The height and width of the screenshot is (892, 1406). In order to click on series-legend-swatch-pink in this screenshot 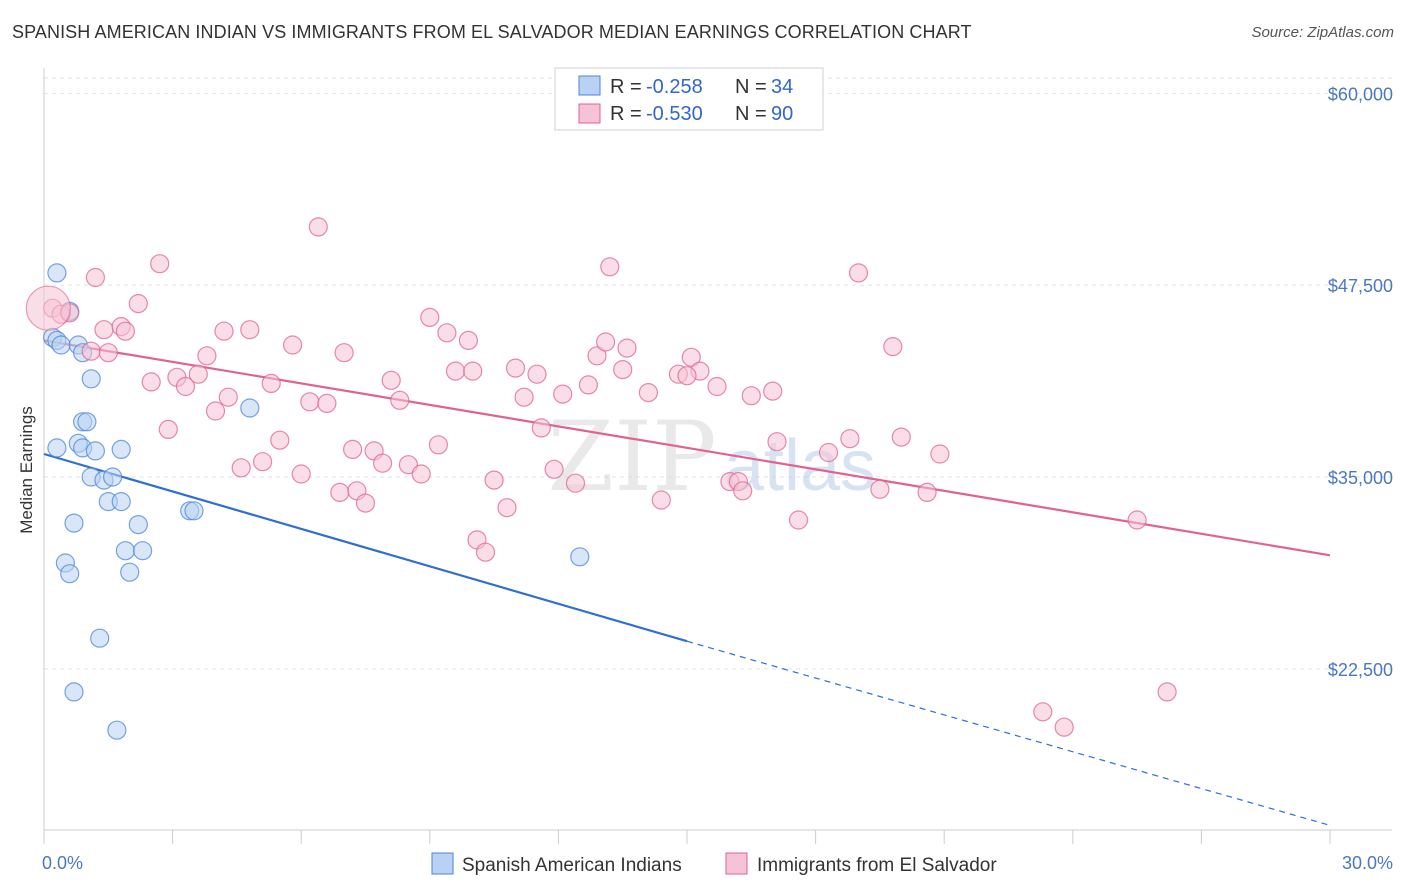, I will do `click(736, 863)`.